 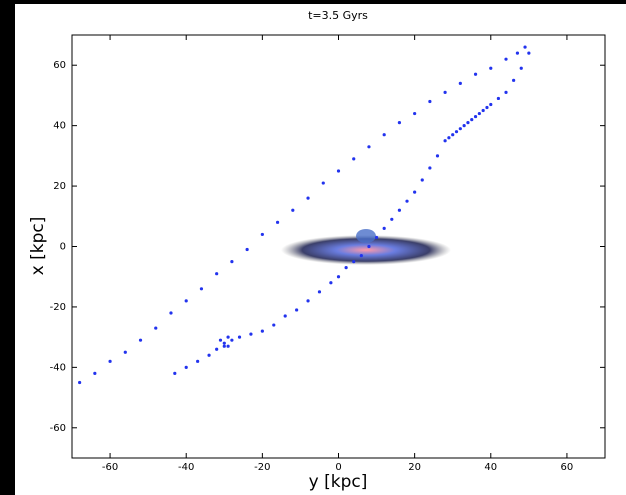 What do you see at coordinates (110, 467) in the screenshot?
I see `x-tick-label: -60` at bounding box center [110, 467].